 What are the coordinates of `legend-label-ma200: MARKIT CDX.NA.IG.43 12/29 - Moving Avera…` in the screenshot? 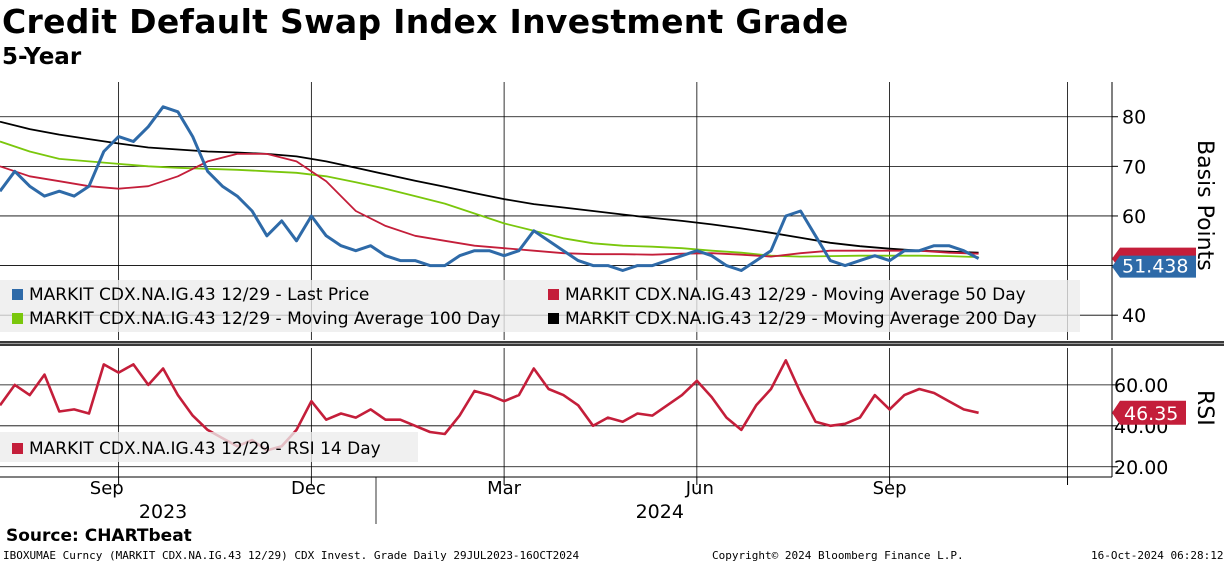 It's located at (801, 319).